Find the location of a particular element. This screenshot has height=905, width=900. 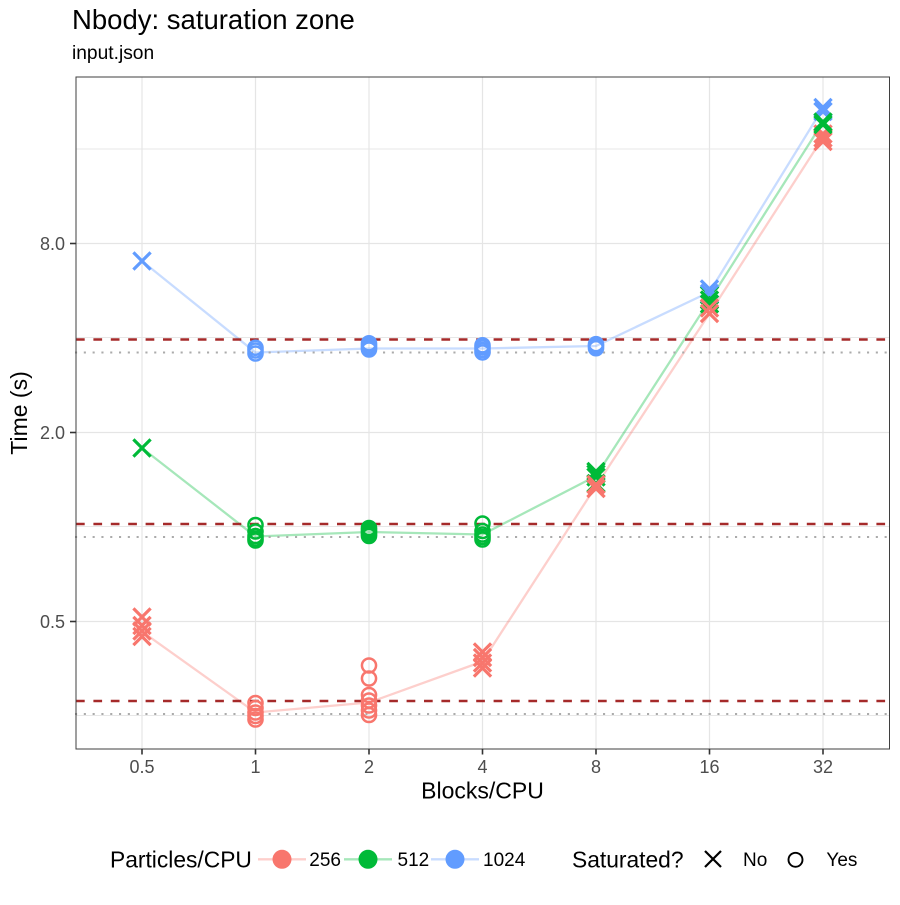

svg-text: 8.0 is located at coordinates (52, 244).